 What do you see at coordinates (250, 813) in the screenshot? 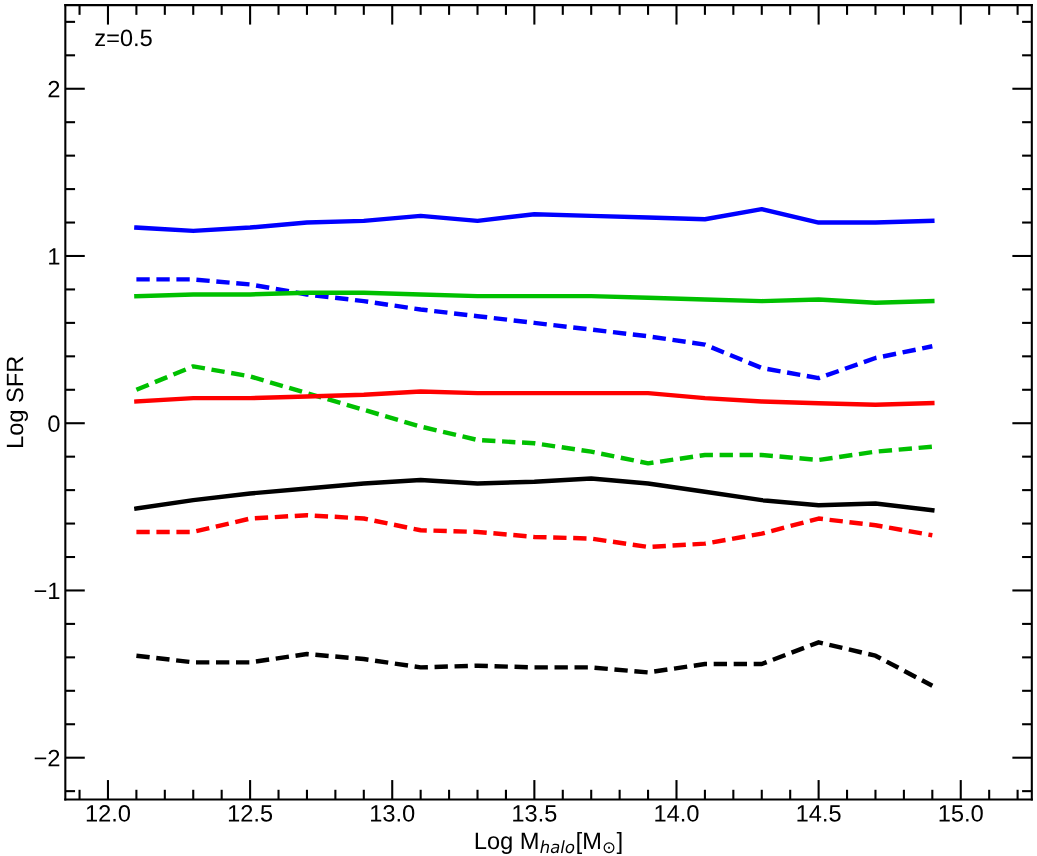
I see `x-tick-label: 12.5` at bounding box center [250, 813].